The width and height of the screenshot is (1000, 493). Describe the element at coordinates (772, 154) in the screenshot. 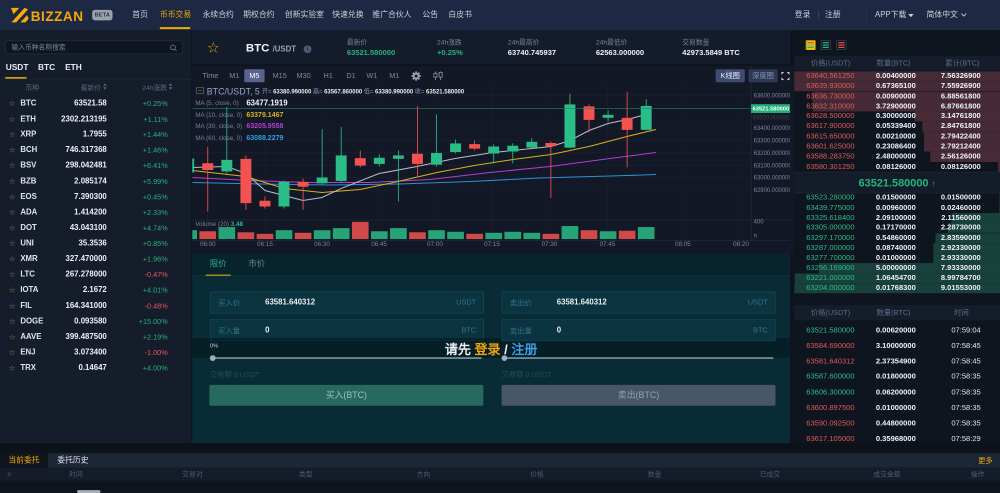

I see `svg-text: 63200.000000` at that location.